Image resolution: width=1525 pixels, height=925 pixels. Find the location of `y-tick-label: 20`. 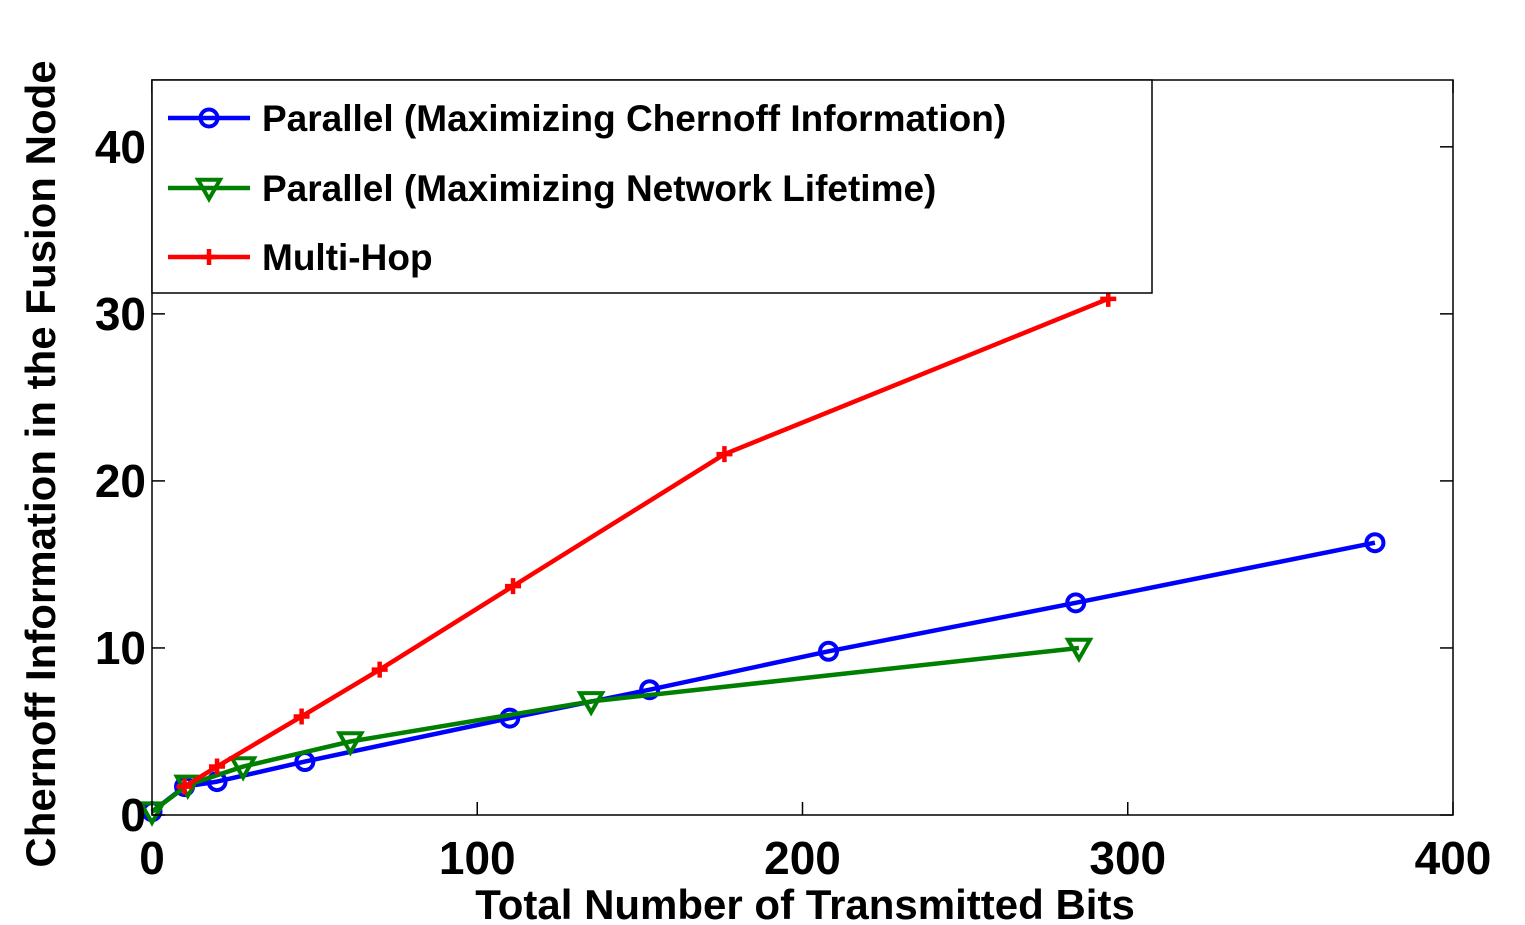

y-tick-label: 20 is located at coordinates (120, 481).